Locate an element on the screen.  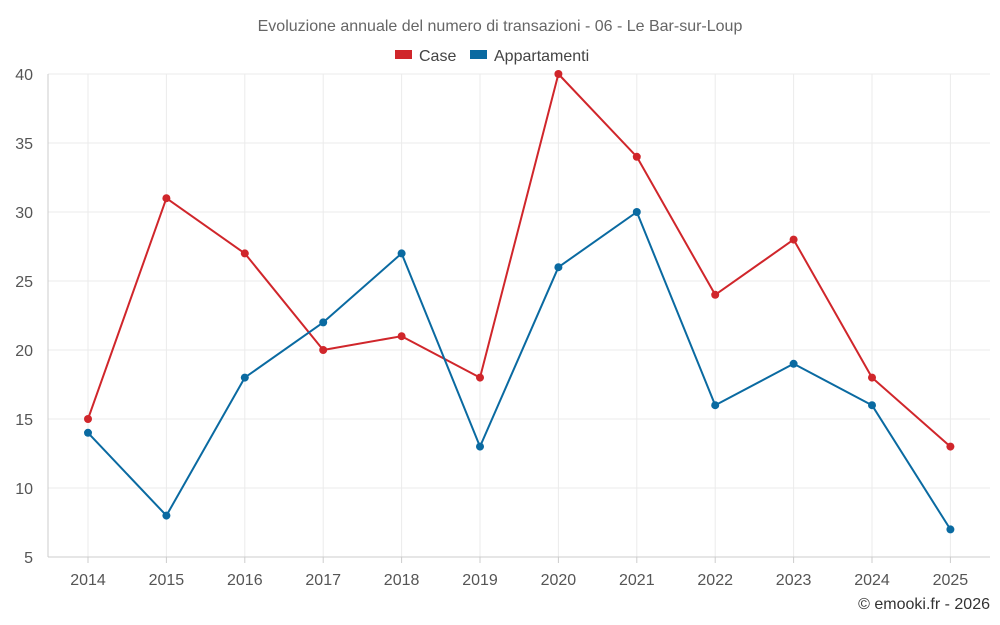
legend-label-appartamenti: Appartamenti is located at coordinates (541, 56).